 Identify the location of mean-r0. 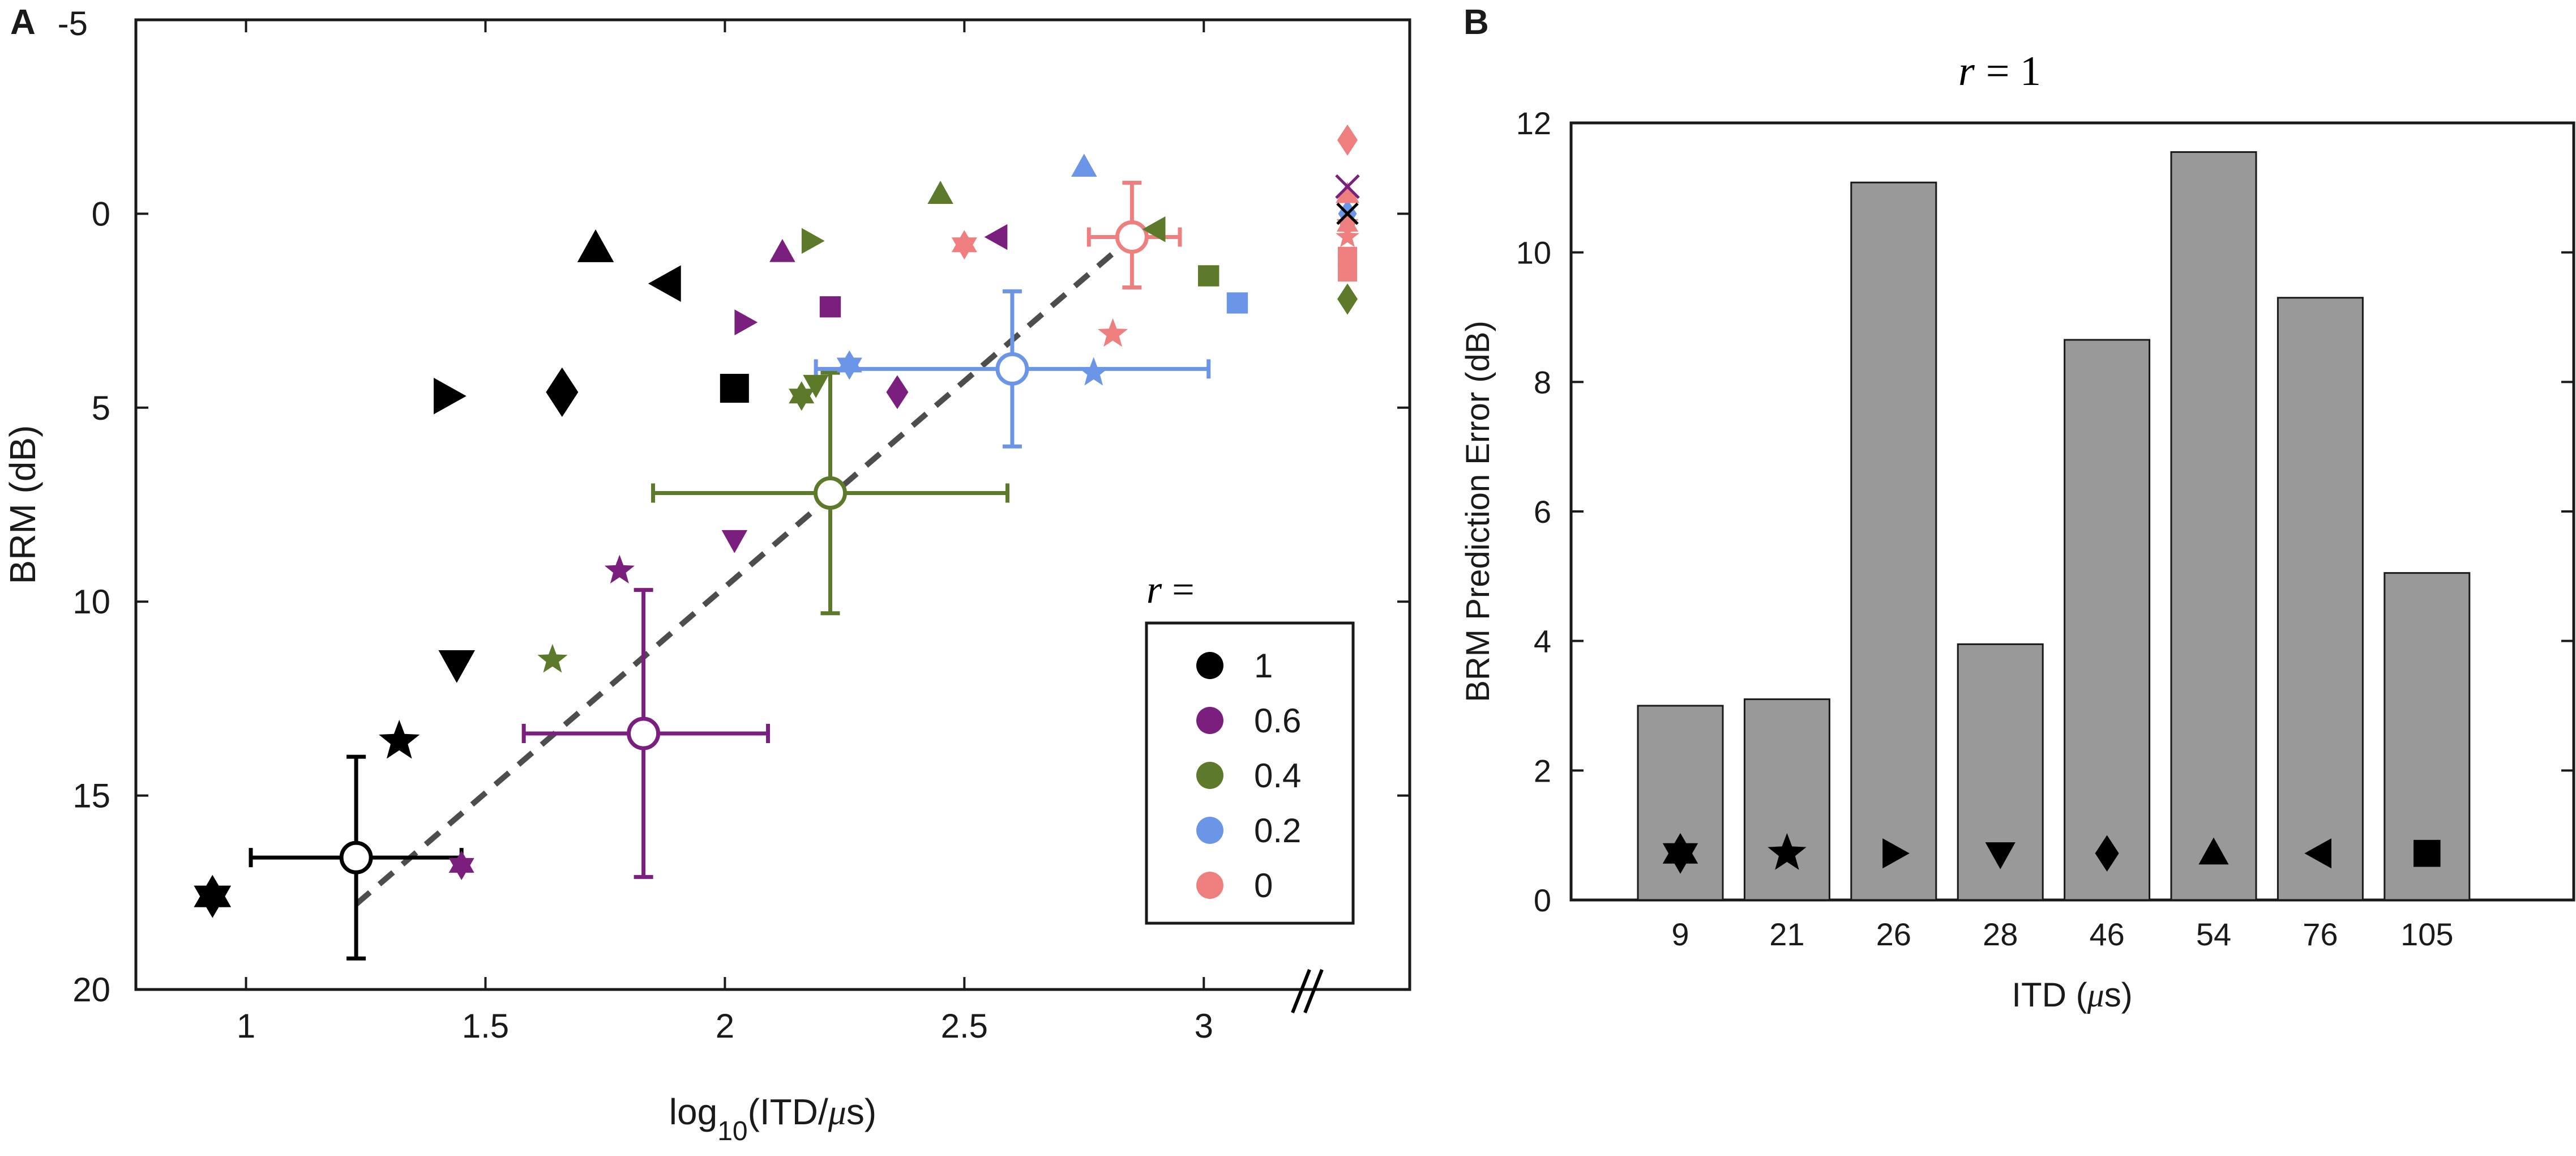
(1134, 235).